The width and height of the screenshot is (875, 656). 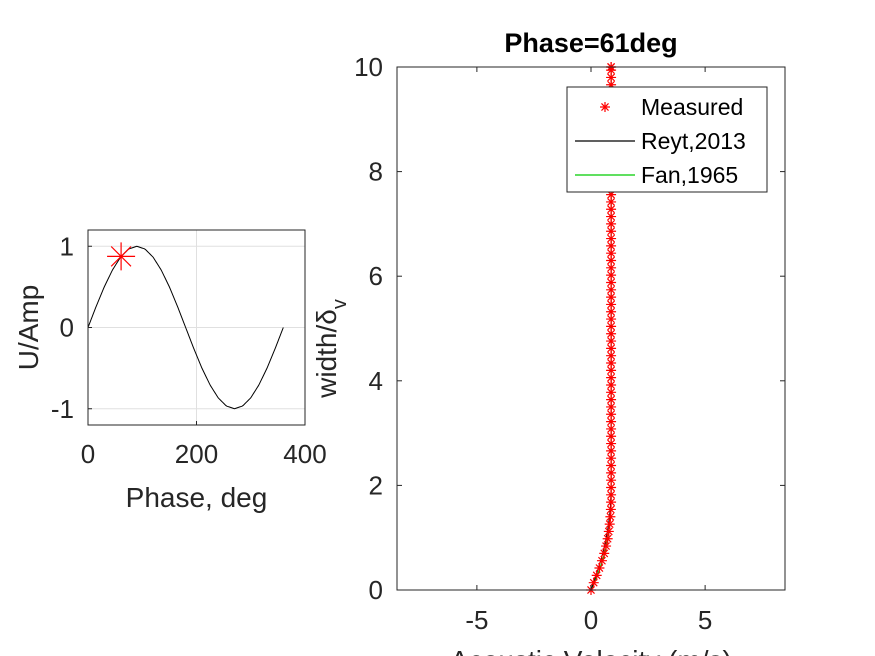 What do you see at coordinates (67, 246) in the screenshot?
I see `phase-chart-y-tick-label: 1` at bounding box center [67, 246].